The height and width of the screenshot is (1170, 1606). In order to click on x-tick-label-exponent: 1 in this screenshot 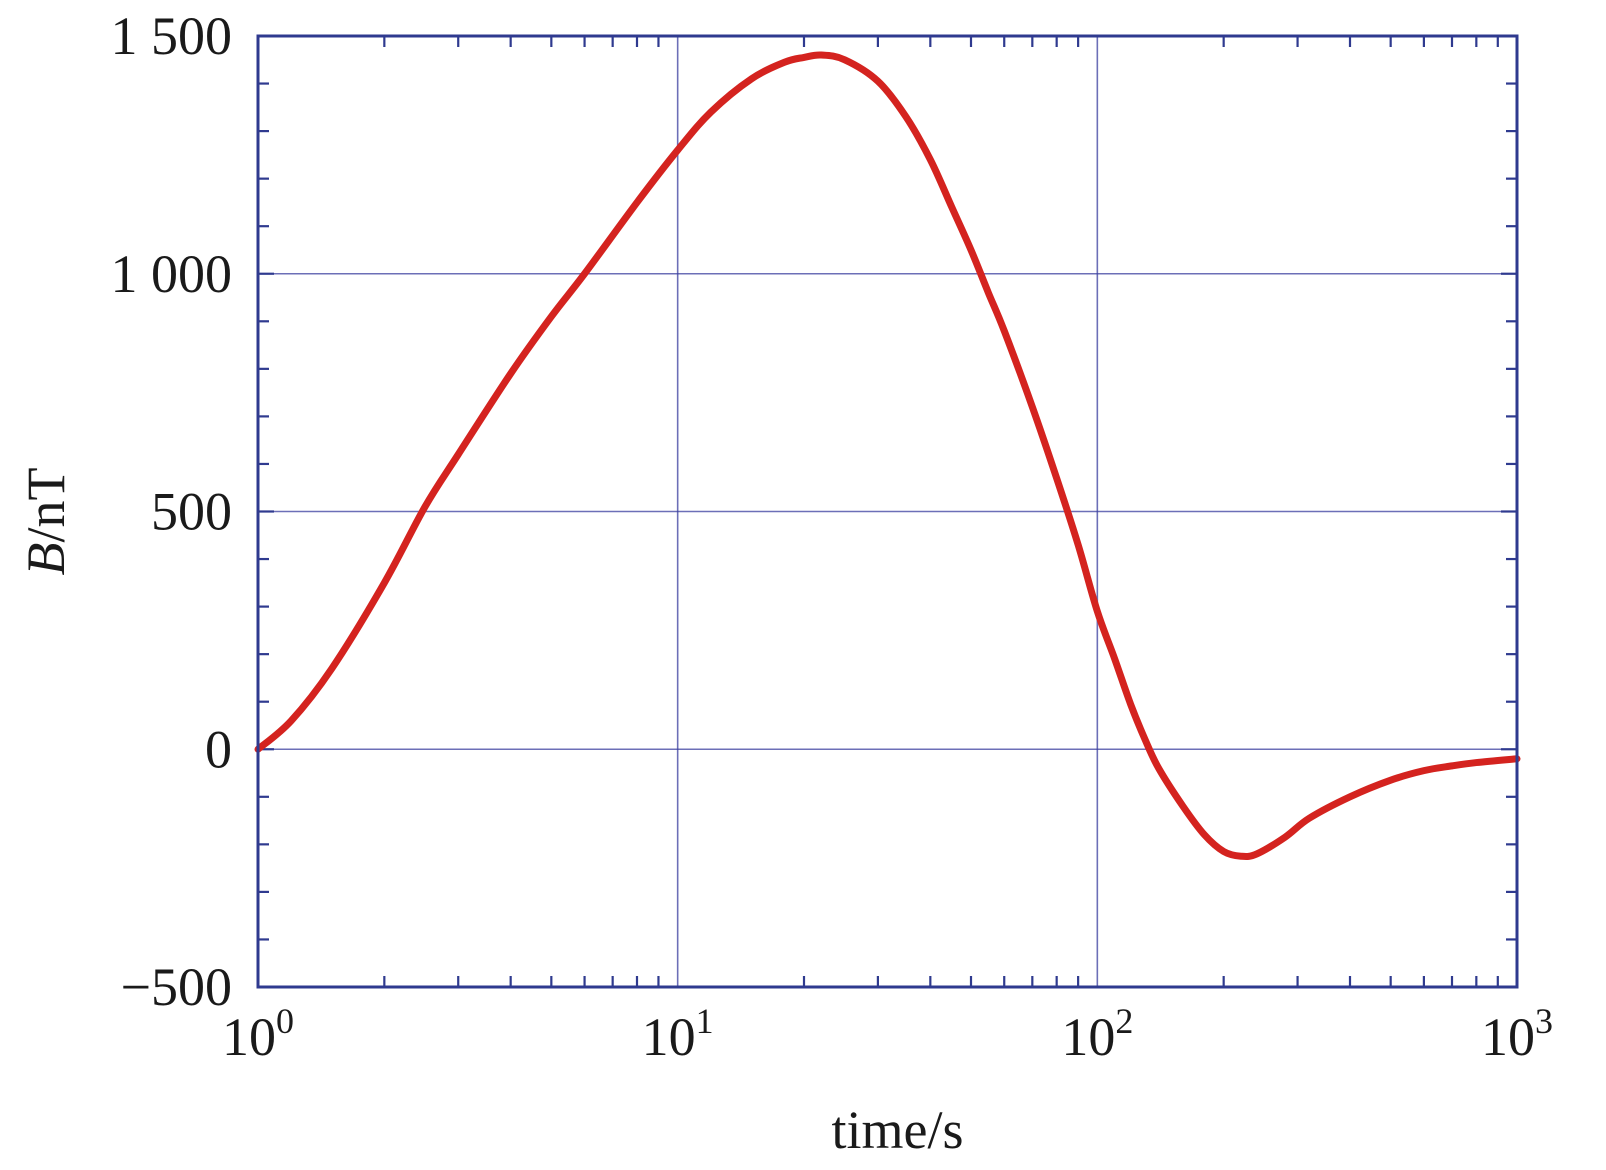, I will do `click(705, 1021)`.